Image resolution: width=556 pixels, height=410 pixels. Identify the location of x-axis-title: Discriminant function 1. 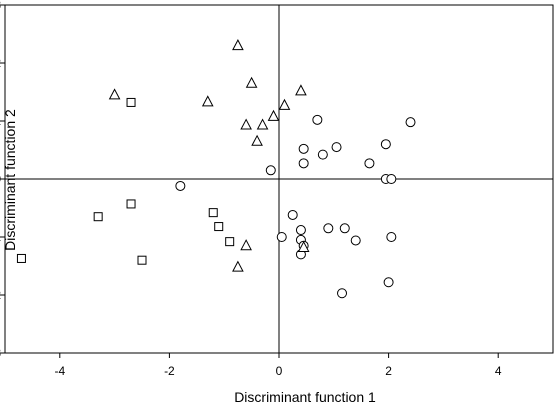
(305, 397).